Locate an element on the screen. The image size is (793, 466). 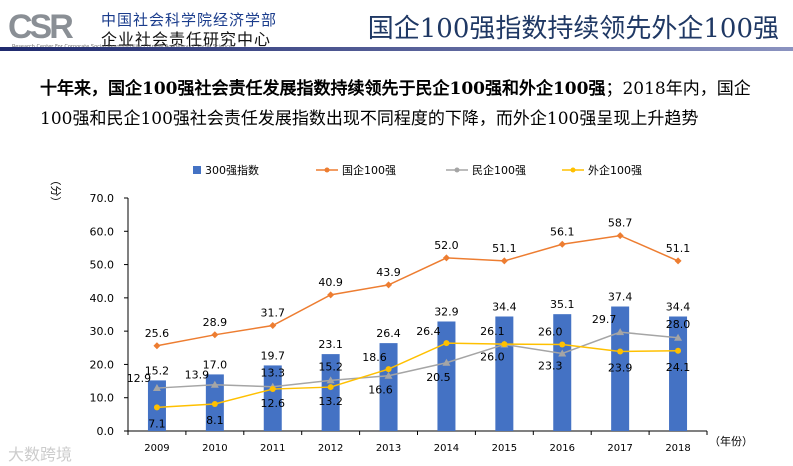
point-value-label: 28.0 is located at coordinates (678, 324).